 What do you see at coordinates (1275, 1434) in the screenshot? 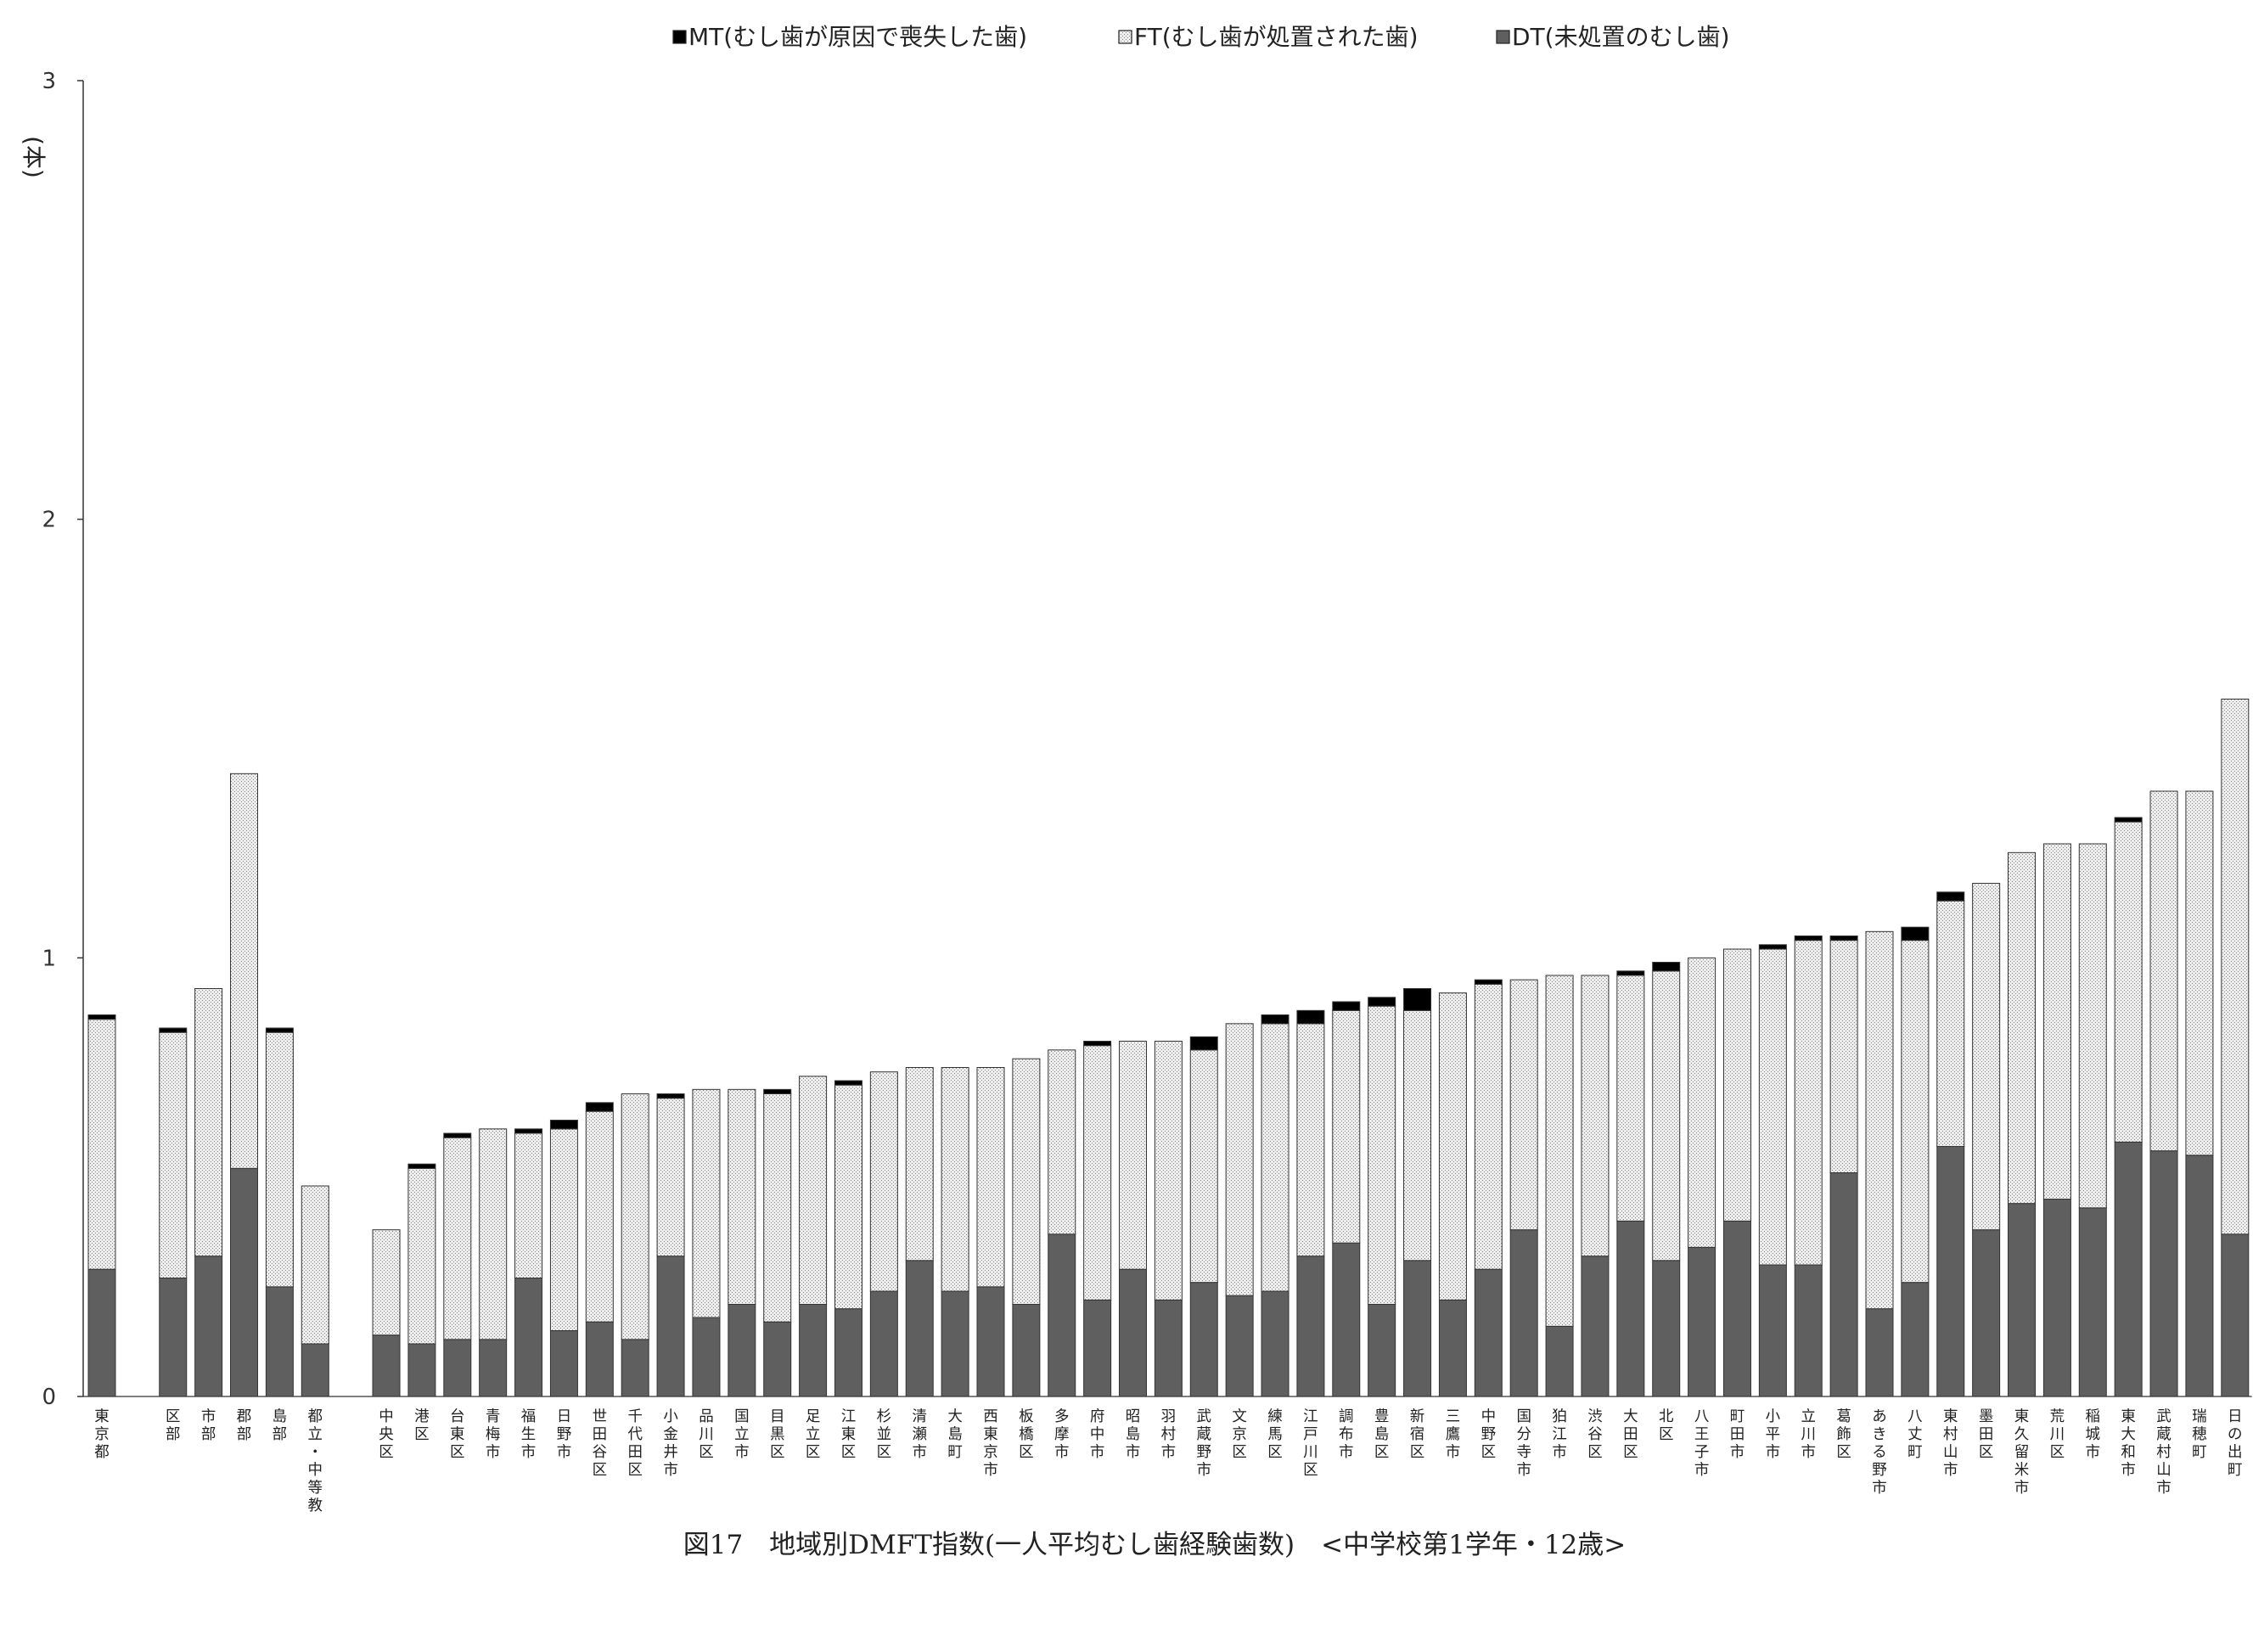
I see `x-tick-label: 練馬区` at bounding box center [1275, 1434].